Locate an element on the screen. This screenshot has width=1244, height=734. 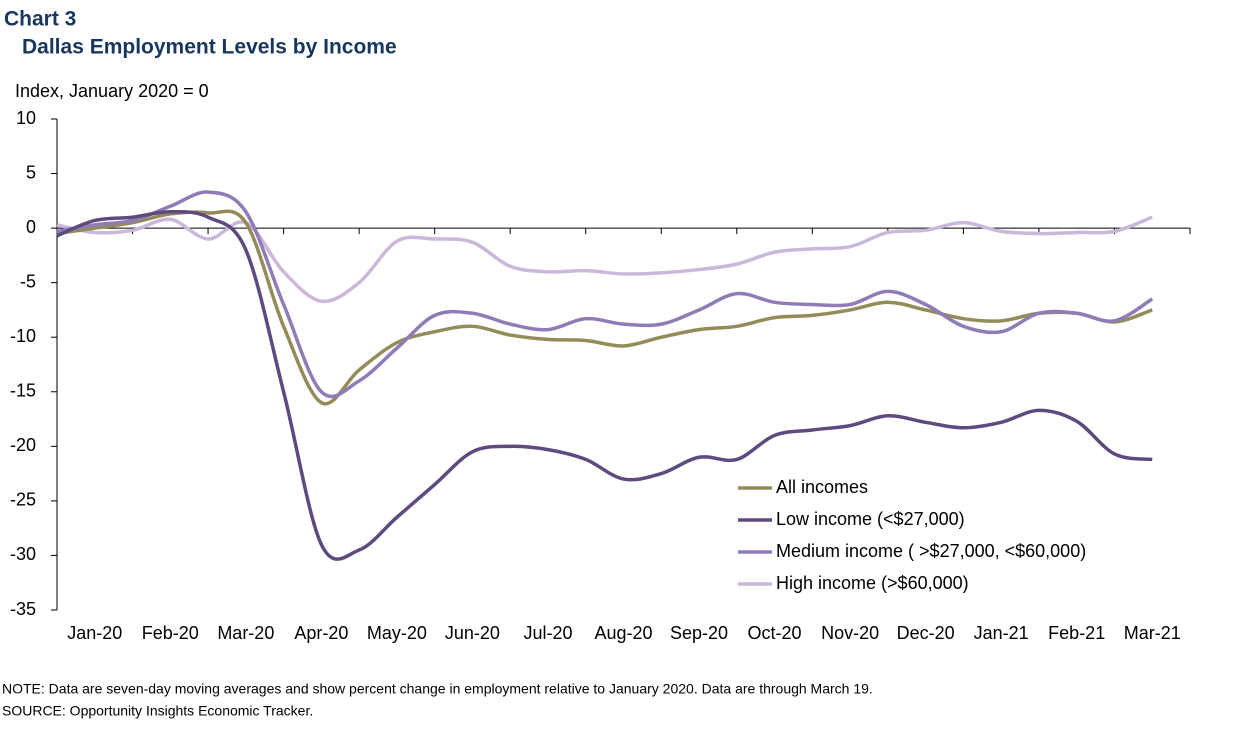
y-tick-label: -25 is located at coordinates (23, 500).